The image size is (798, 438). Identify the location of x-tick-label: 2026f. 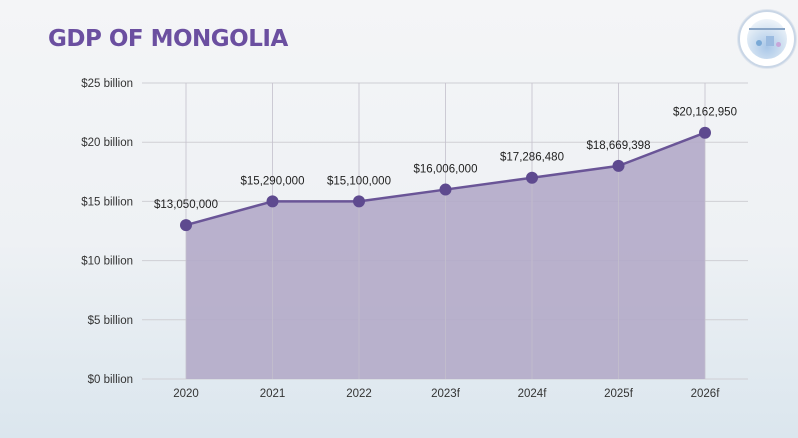
(706, 394).